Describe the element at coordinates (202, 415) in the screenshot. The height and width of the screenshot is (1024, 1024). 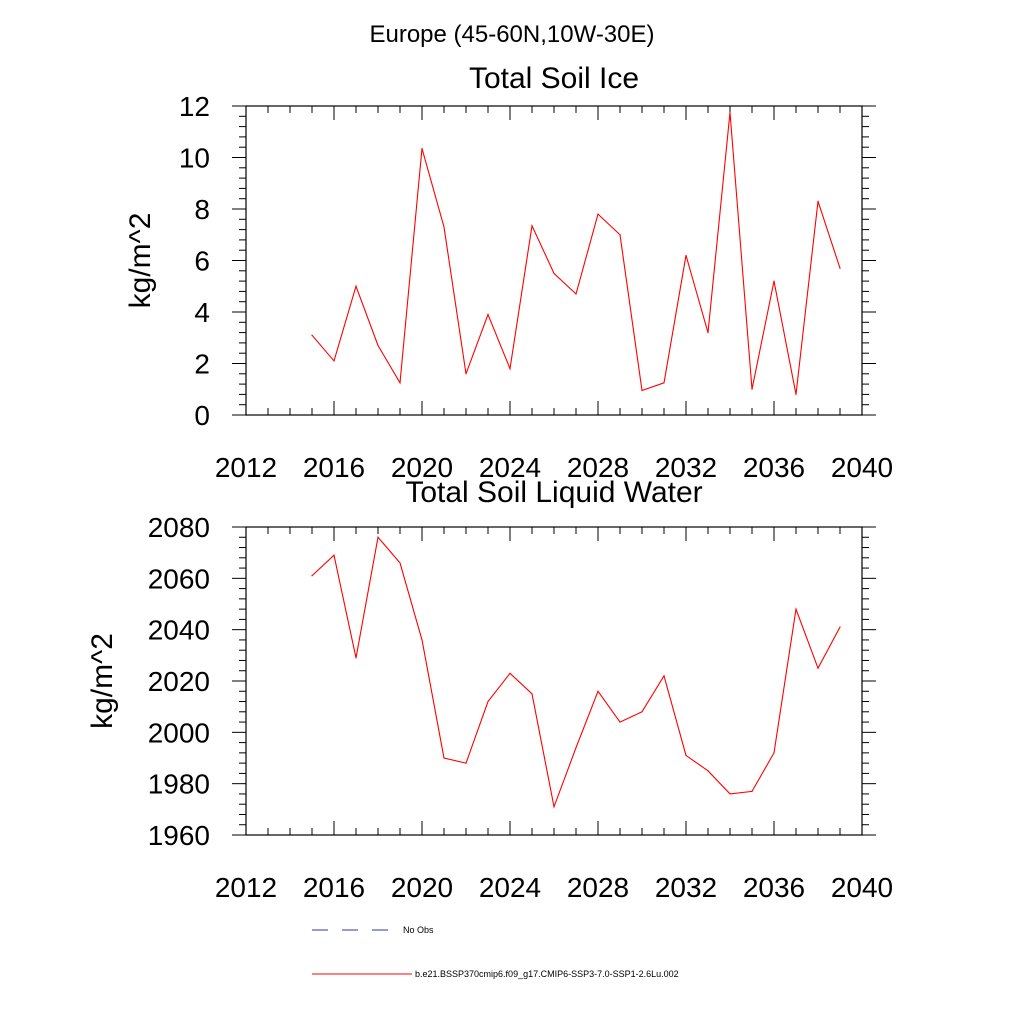
I see `y-tick-label: 0` at that location.